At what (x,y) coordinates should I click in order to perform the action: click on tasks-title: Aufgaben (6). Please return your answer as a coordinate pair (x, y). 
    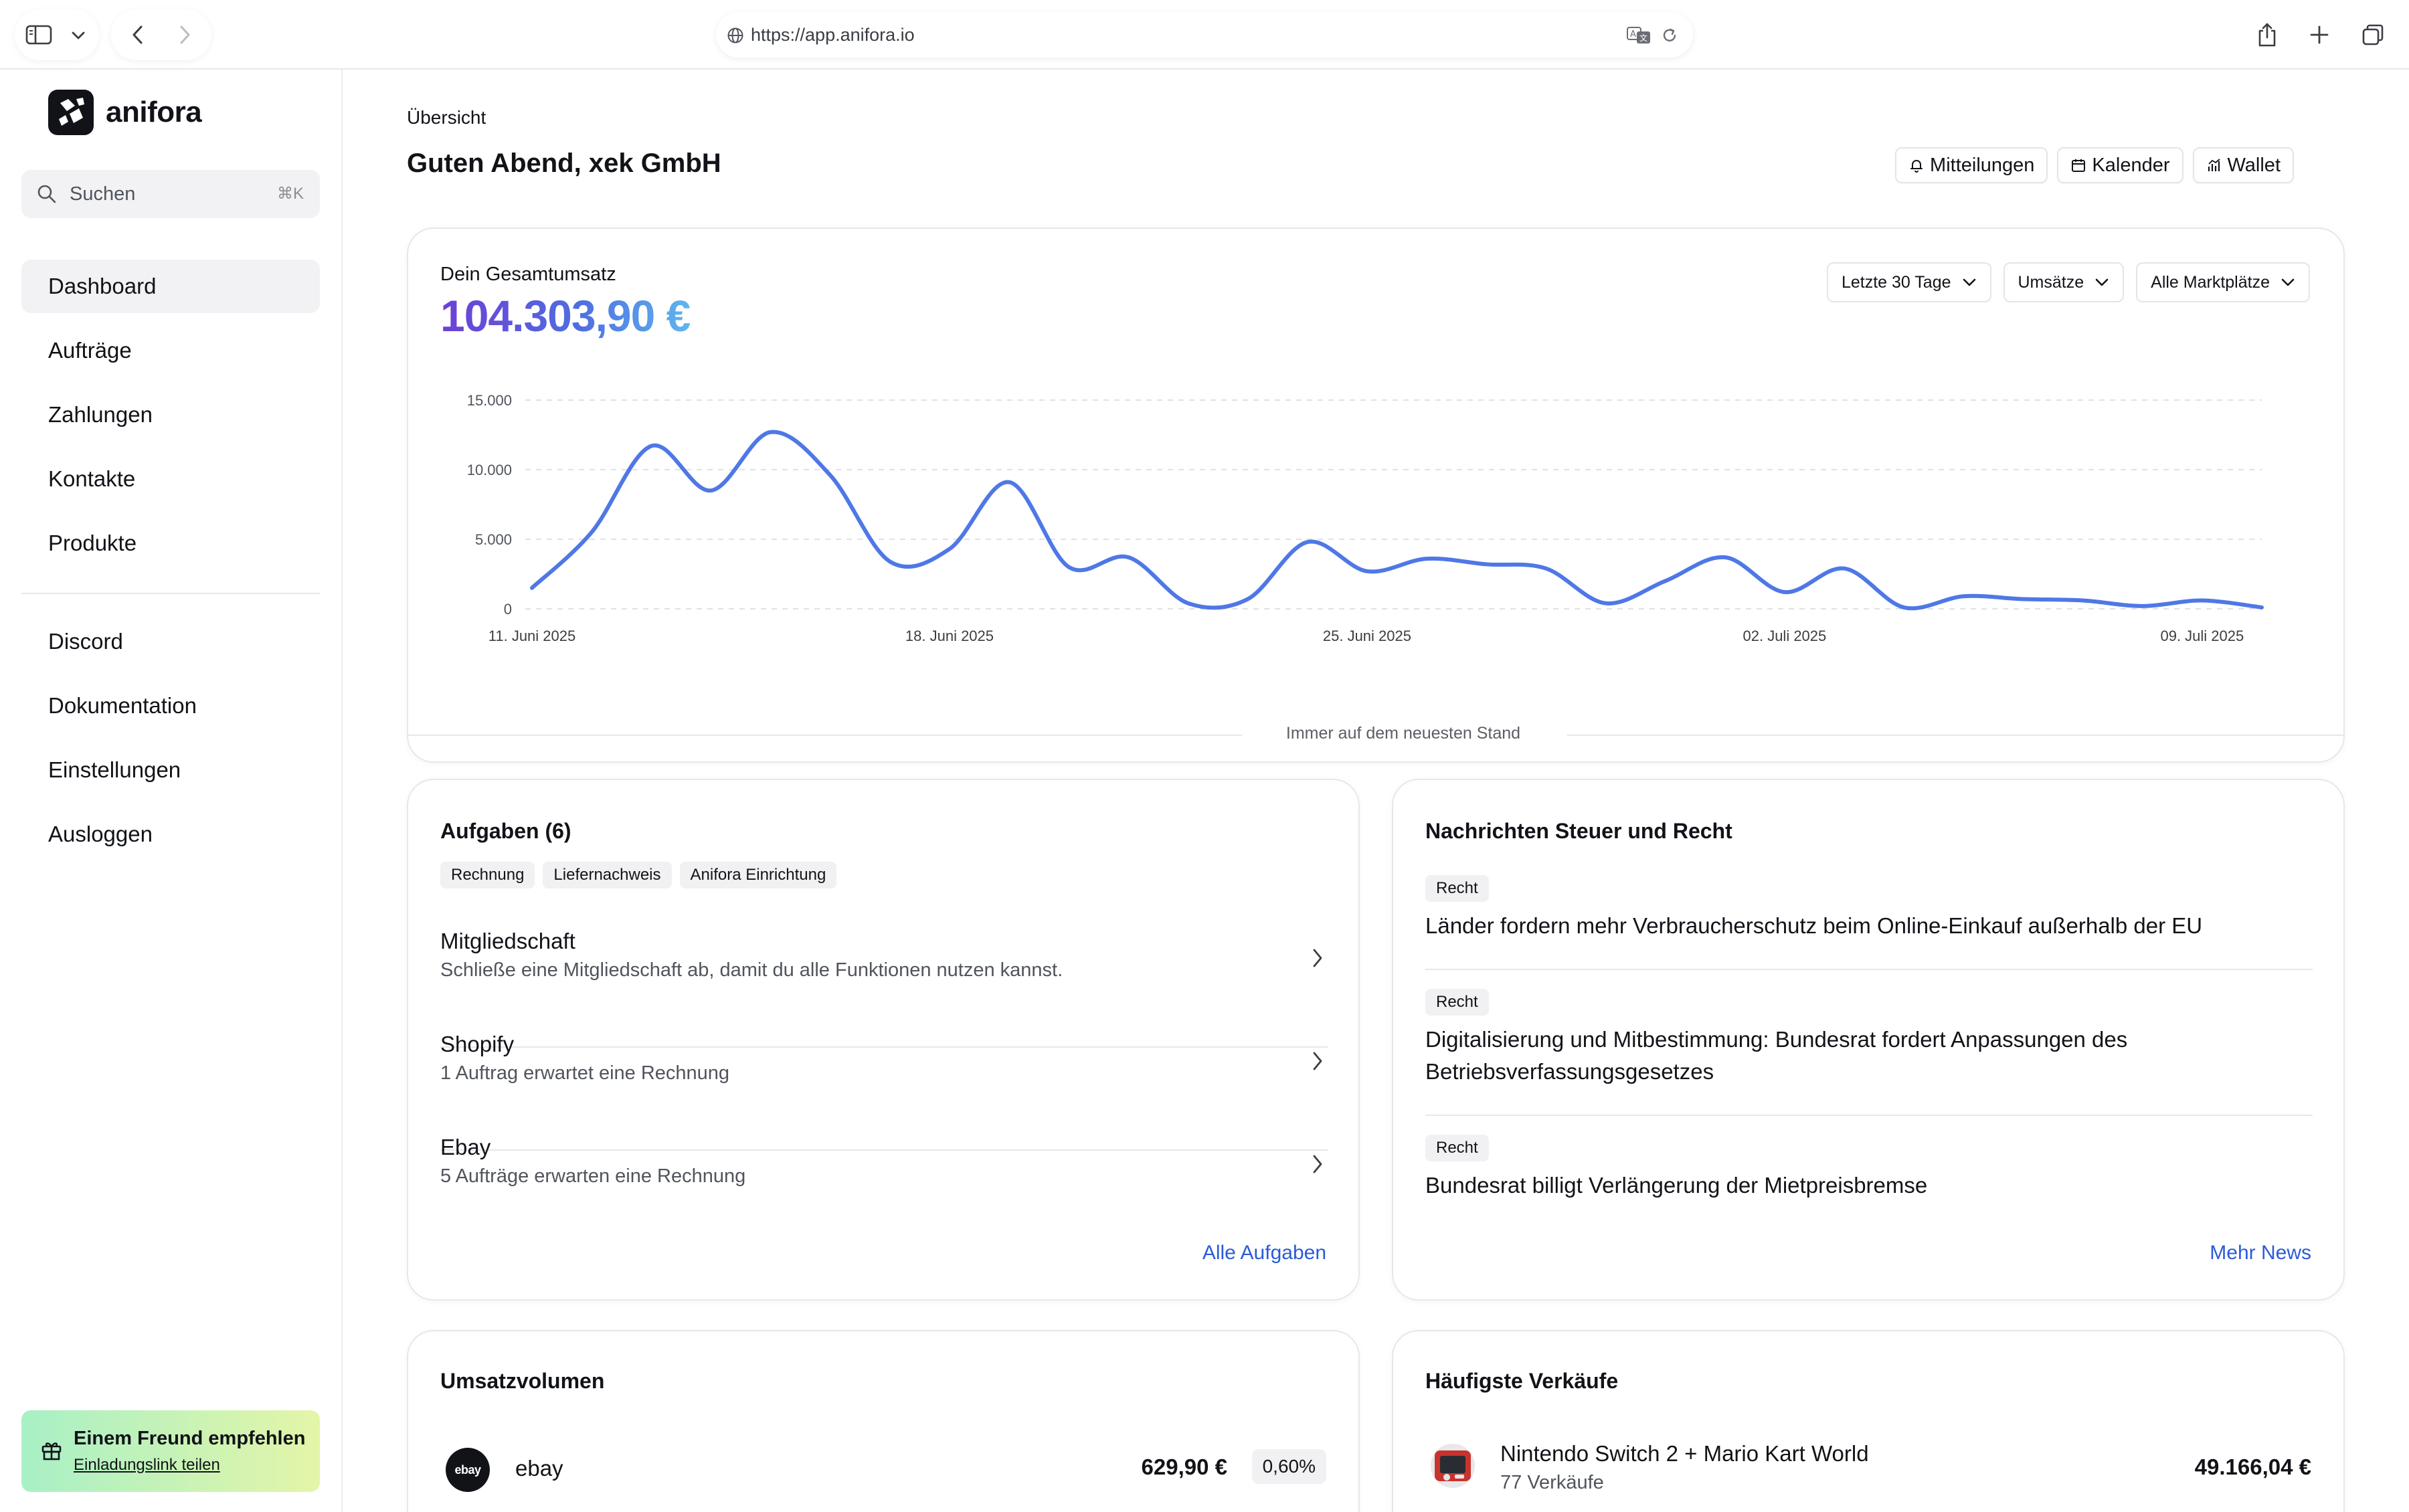
    Looking at the image, I should click on (505, 831).